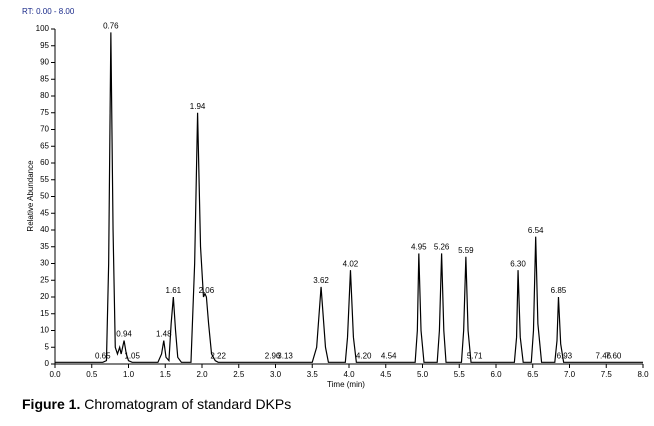 This screenshot has width=654, height=426. What do you see at coordinates (460, 374) in the screenshot?
I see `x-tick-label: 5.5` at bounding box center [460, 374].